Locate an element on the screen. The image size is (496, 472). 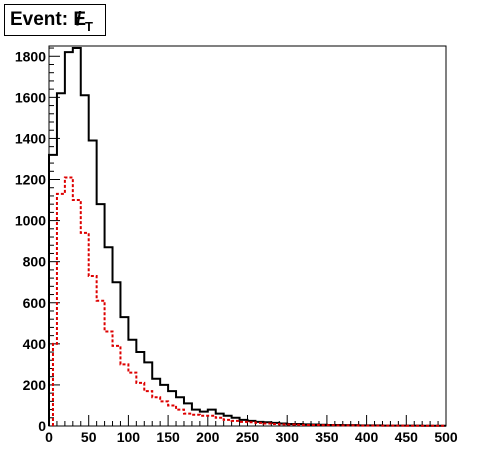
x-tick-label: 200 is located at coordinates (208, 437).